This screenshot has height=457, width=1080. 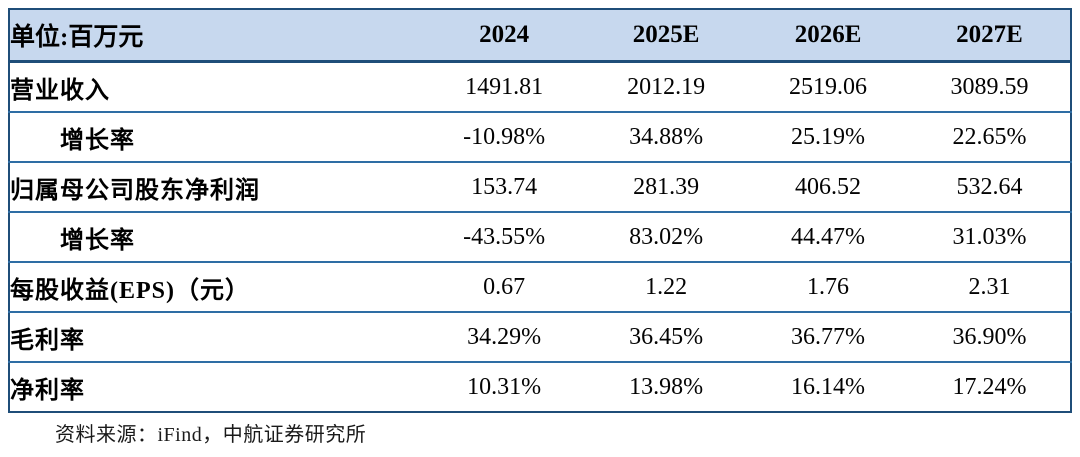 I want to click on cell-value: 22.65%, so click(x=990, y=137).